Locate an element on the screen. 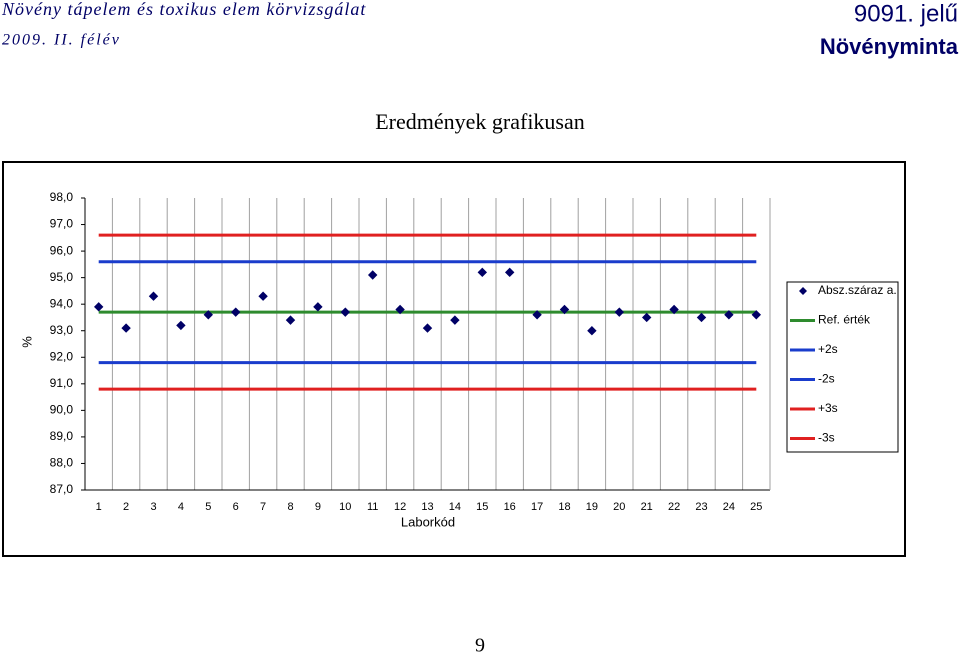 This screenshot has height=657, width=960. y-axis-label: % is located at coordinates (26, 342).